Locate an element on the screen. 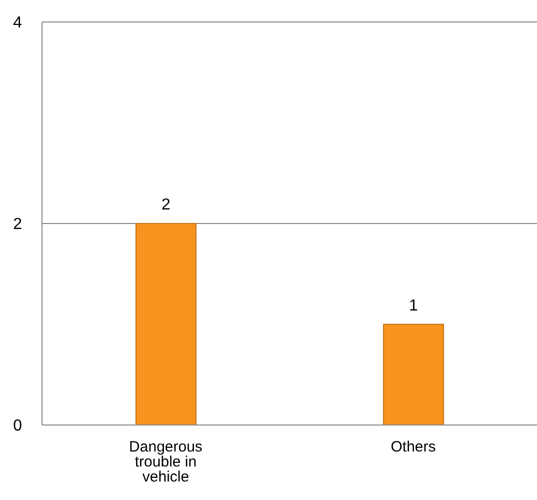 The width and height of the screenshot is (537, 500). data-label: 2 is located at coordinates (166, 205).